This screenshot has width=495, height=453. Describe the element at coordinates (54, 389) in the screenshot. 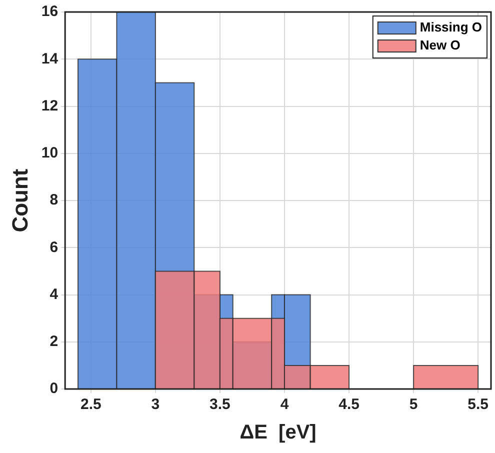

I see `y-tick-label: 0` at that location.